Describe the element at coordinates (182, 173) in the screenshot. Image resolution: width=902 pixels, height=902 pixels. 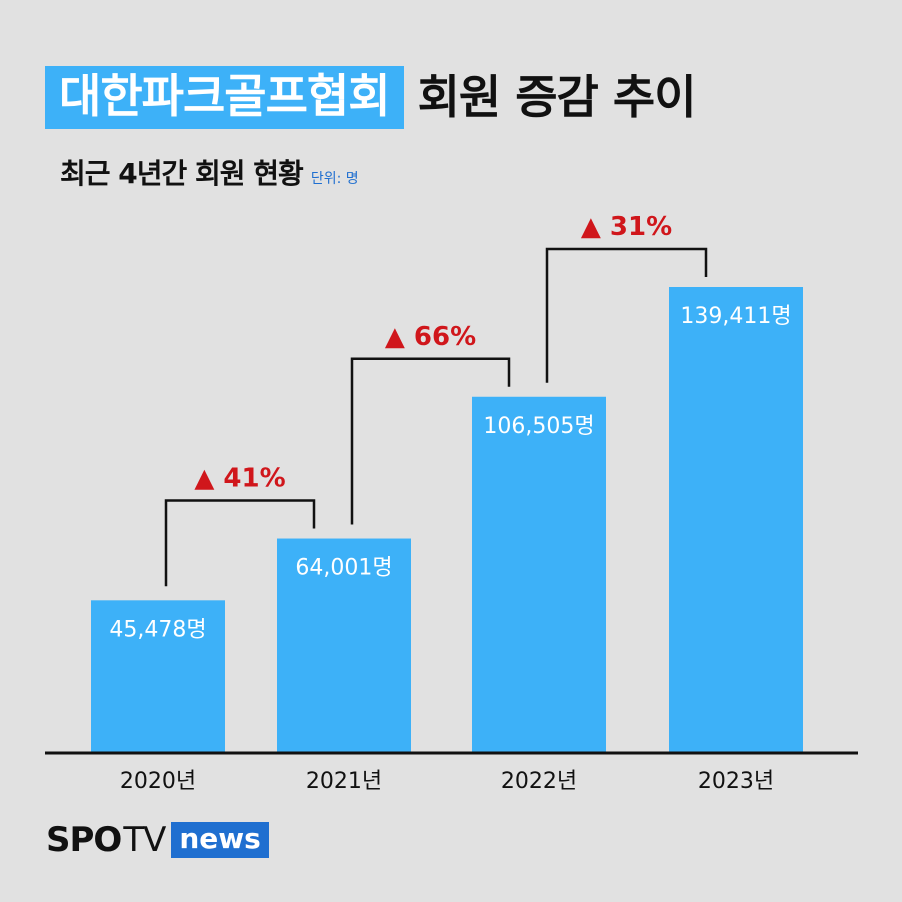
I see `subtitle-main: 최근 4년간 회원 현황` at that location.